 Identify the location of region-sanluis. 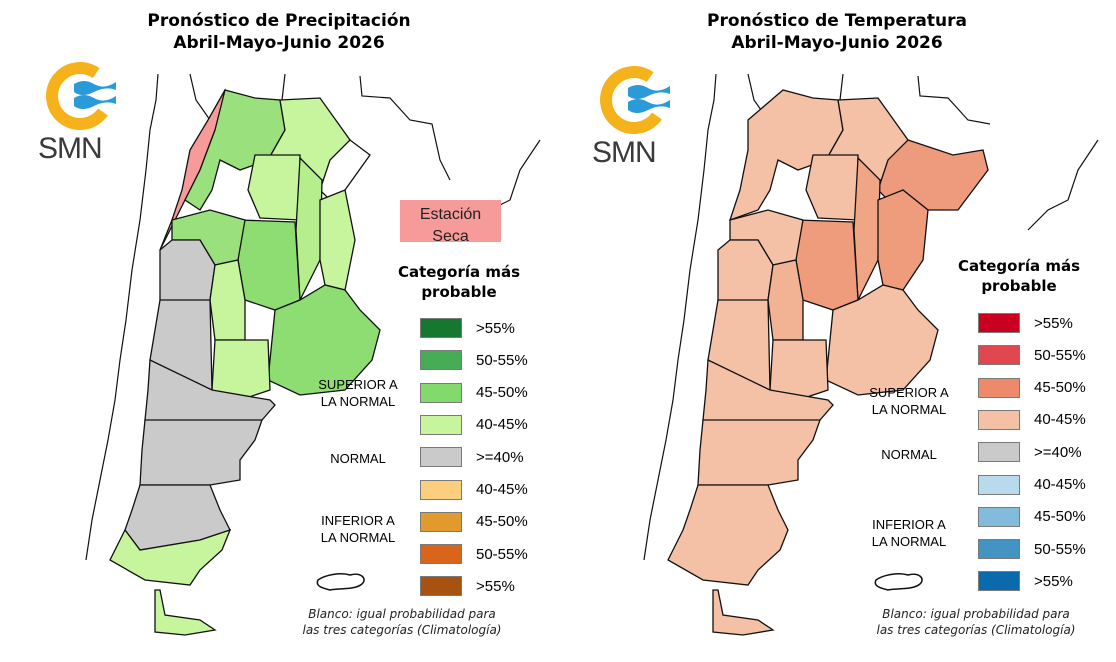
(785, 300).